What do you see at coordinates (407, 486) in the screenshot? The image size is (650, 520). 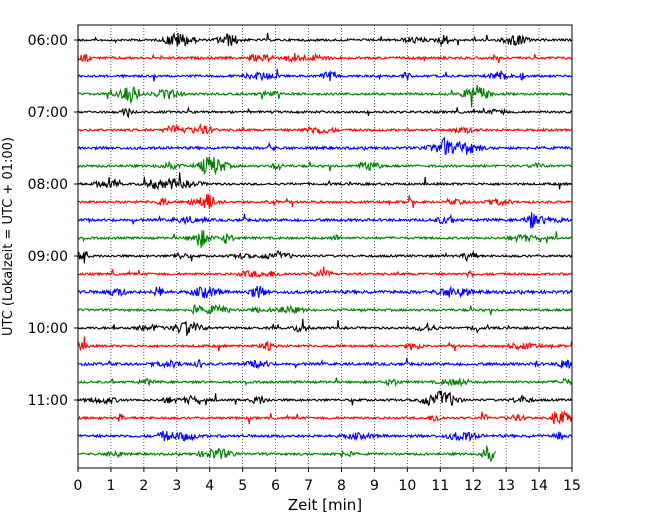 I see `x-tick-label: 10` at bounding box center [407, 486].